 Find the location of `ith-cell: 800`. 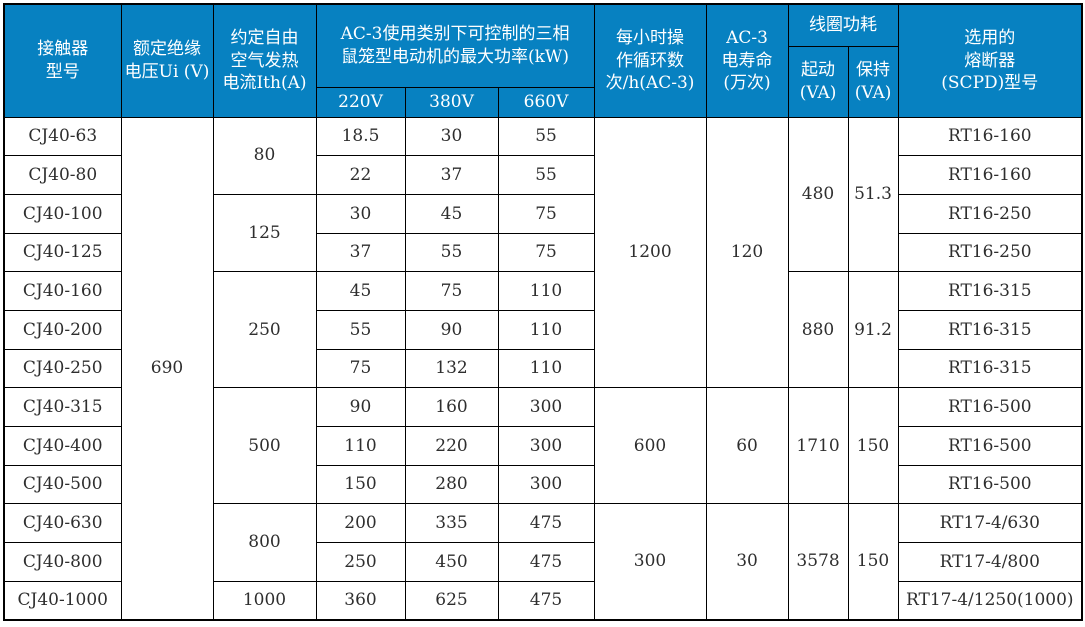

ith-cell: 800 is located at coordinates (264, 542).